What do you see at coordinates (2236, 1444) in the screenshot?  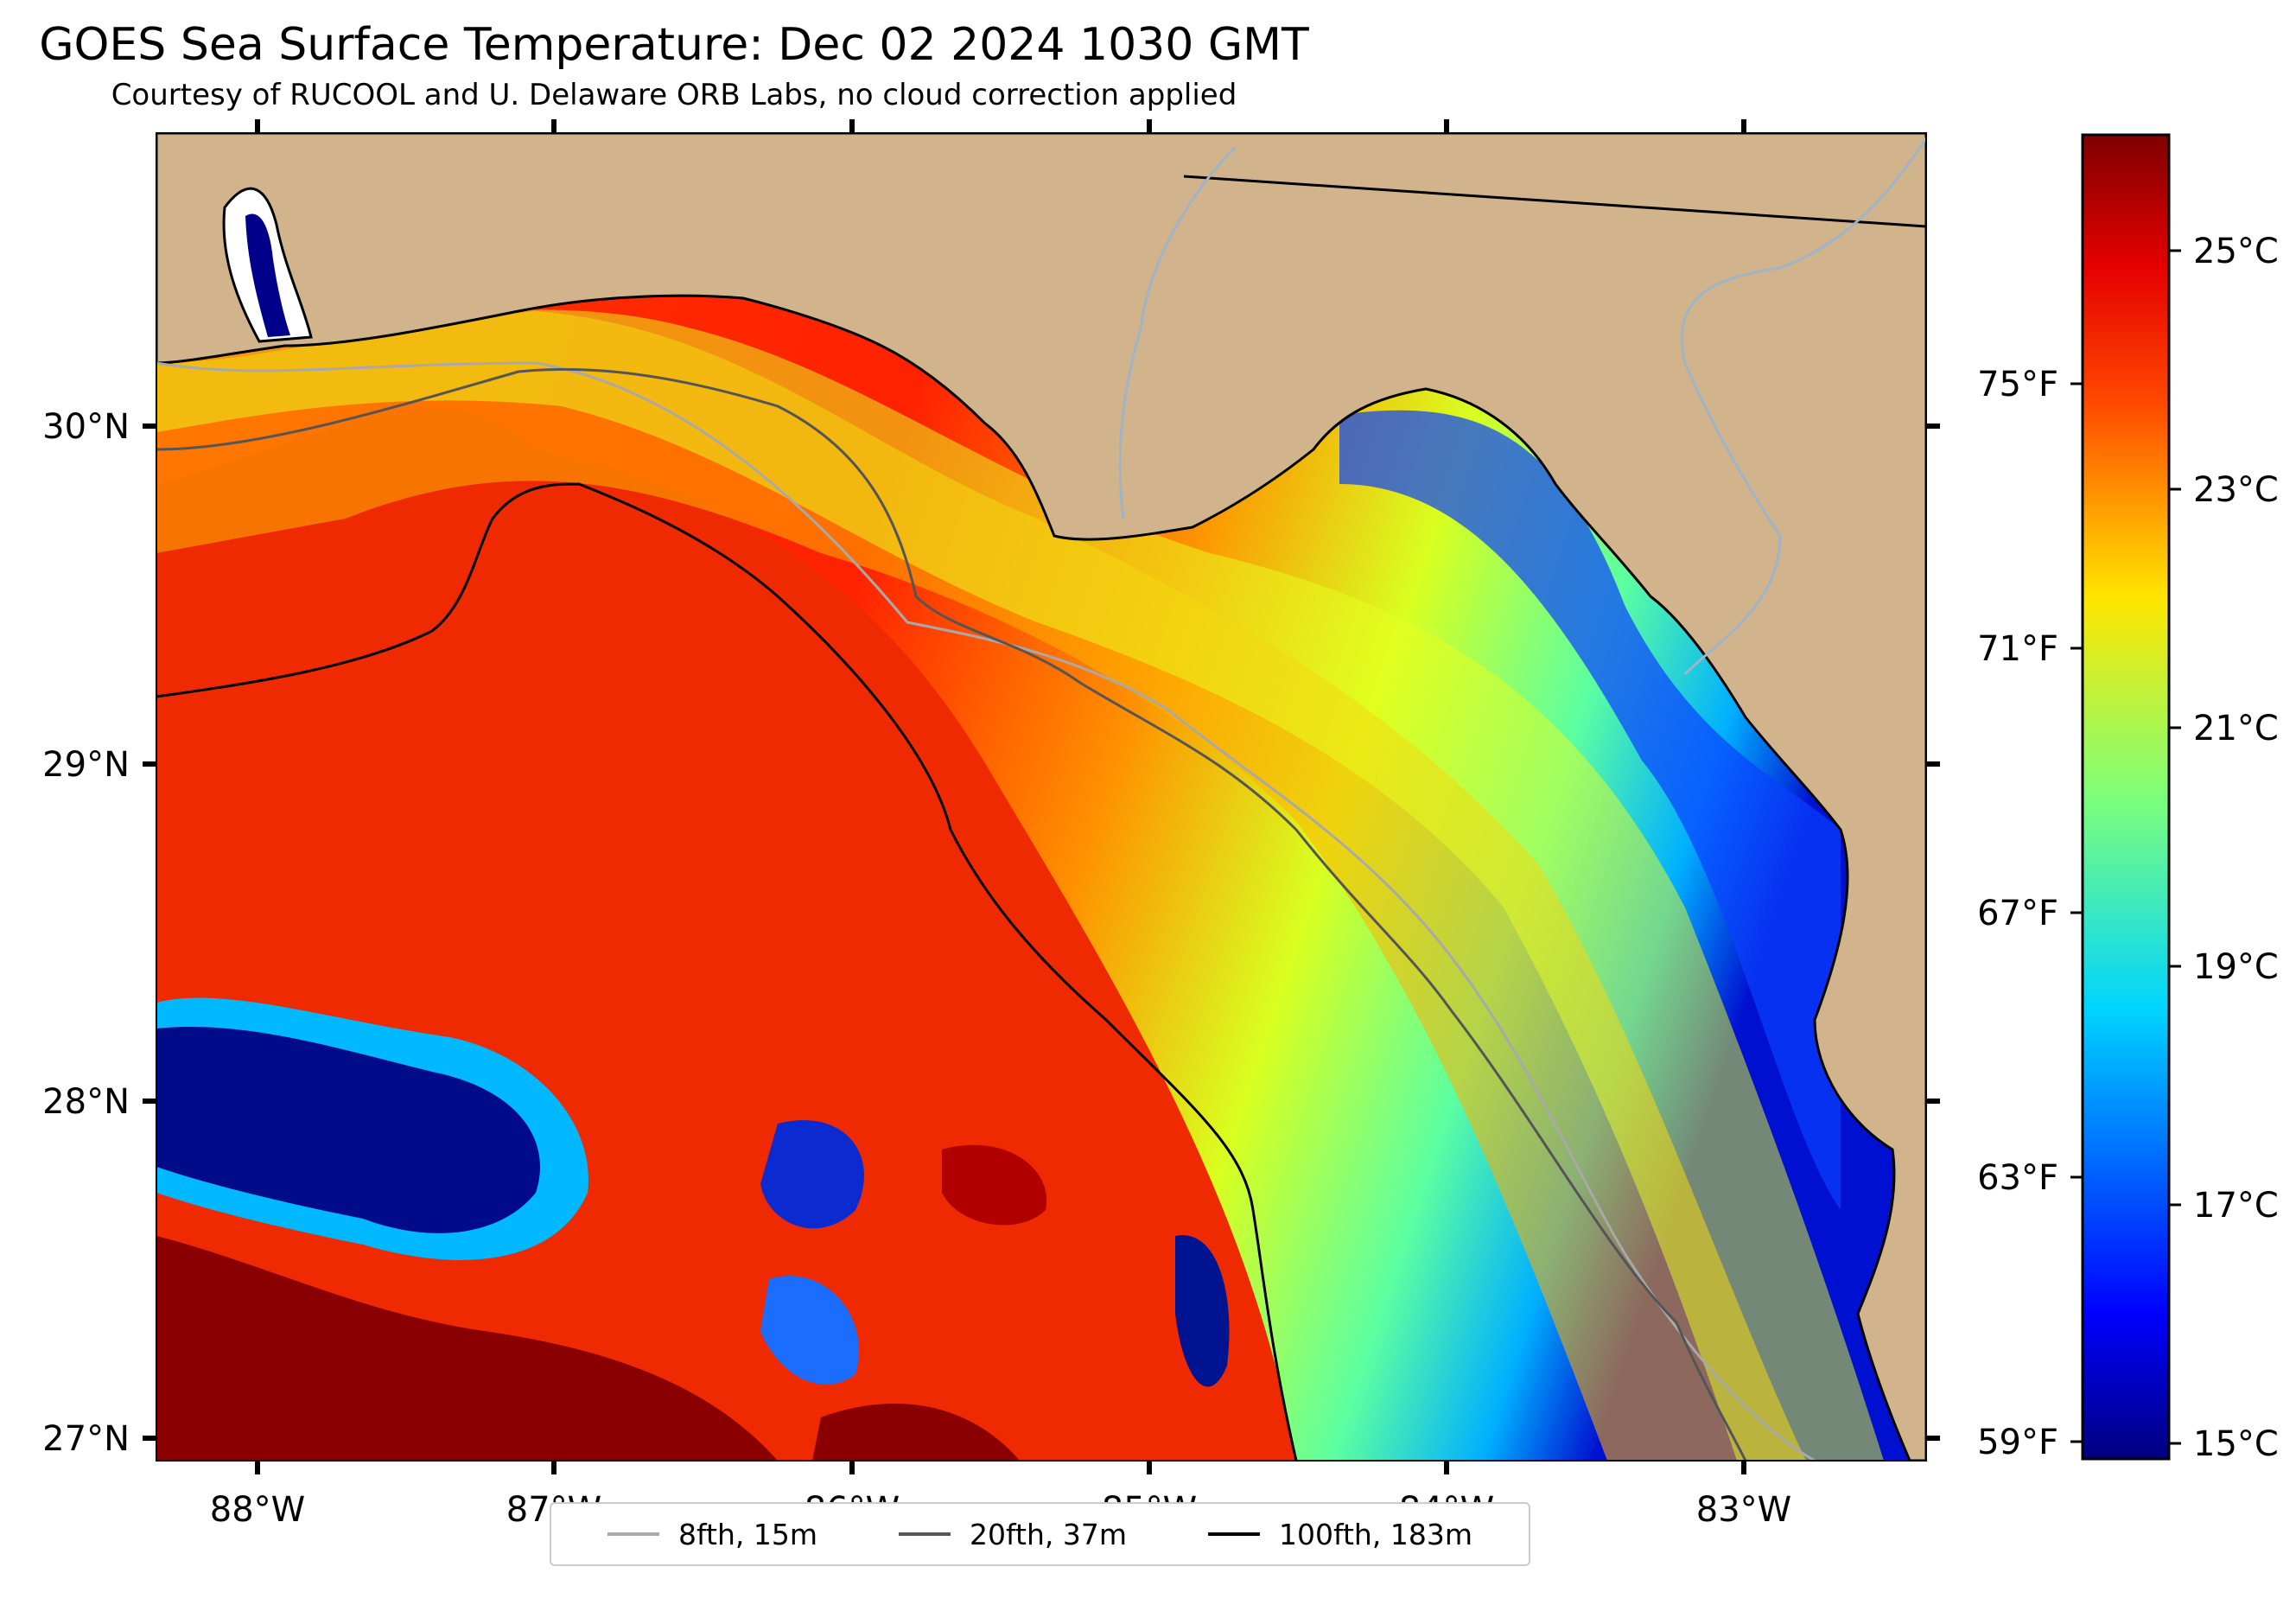 I see `cb-c-15: 15°C` at bounding box center [2236, 1444].